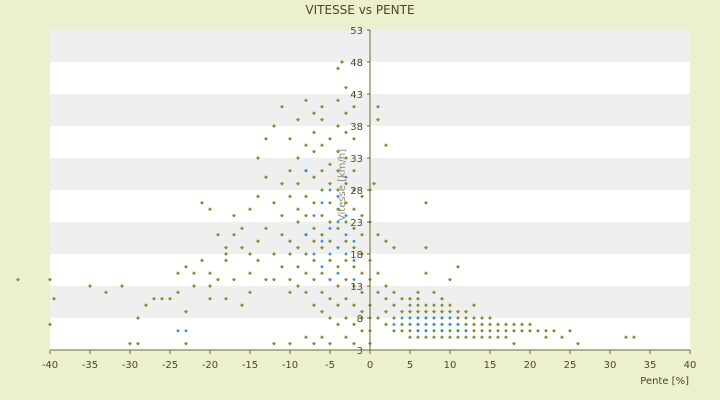 The width and height of the screenshot is (720, 400). What do you see at coordinates (290, 365) in the screenshot?
I see `x-tick-label: -10` at bounding box center [290, 365].